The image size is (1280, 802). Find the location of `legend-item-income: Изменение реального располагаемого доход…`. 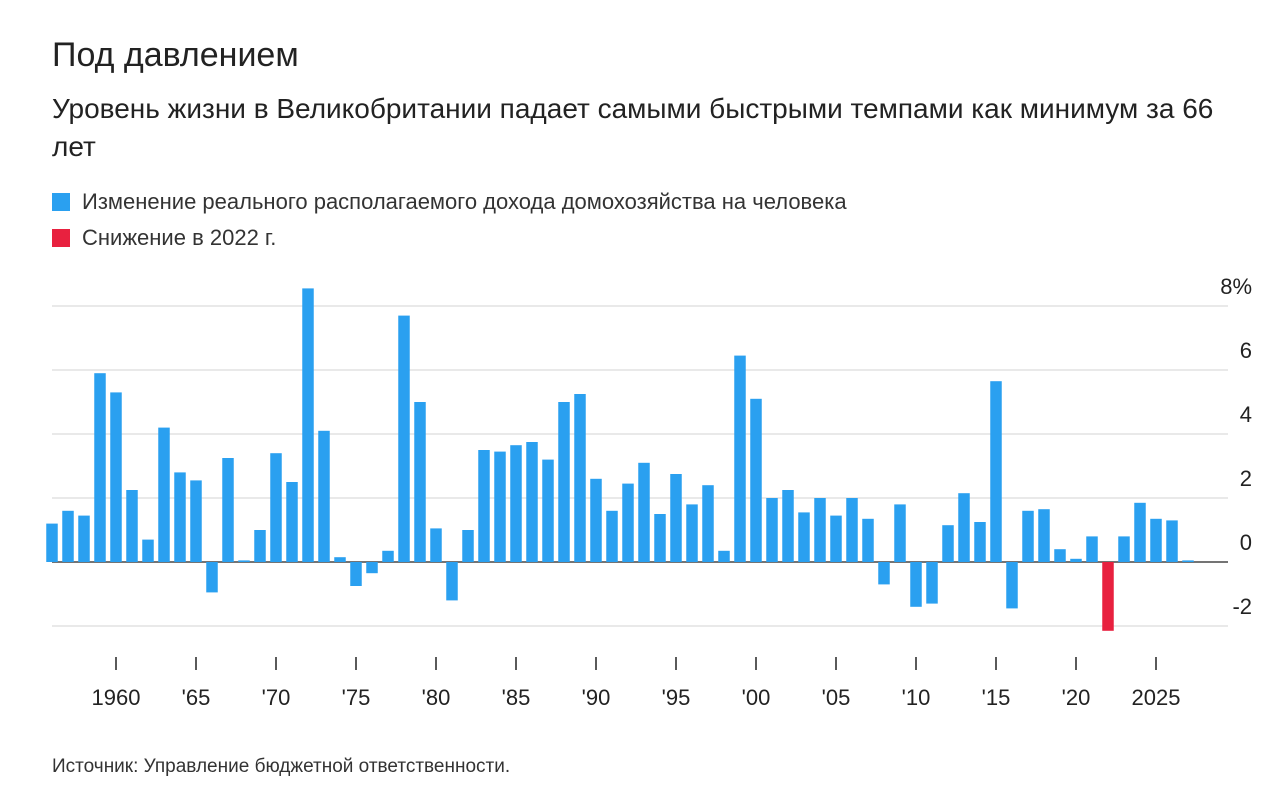

legend-item-income: Изменение реального располагаемого доход… is located at coordinates (449, 202).